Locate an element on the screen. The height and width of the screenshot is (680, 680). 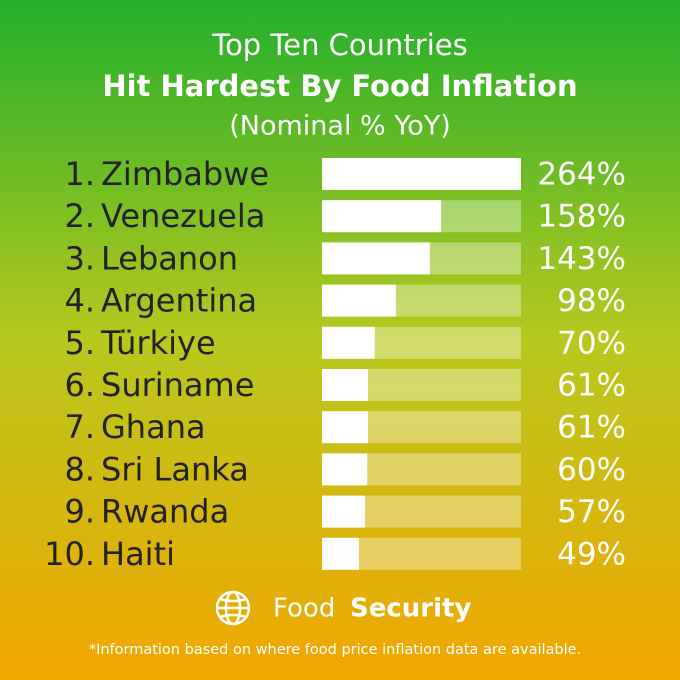
subtitle: (Nominal % YoY) is located at coordinates (339, 126).